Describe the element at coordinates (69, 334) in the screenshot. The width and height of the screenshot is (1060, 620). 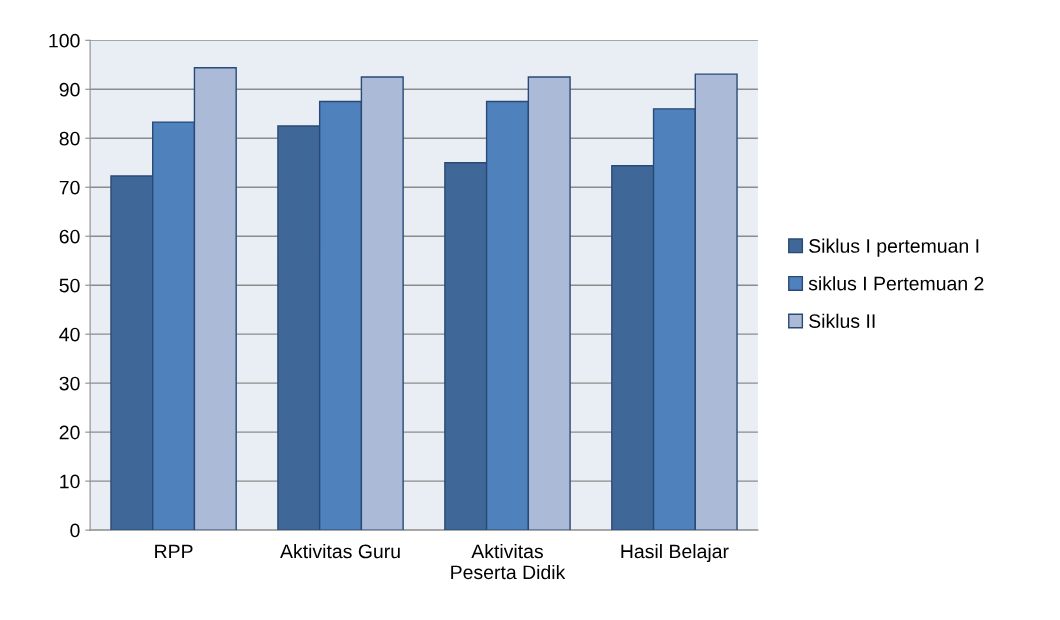
I see `y-tick-label: 40` at that location.